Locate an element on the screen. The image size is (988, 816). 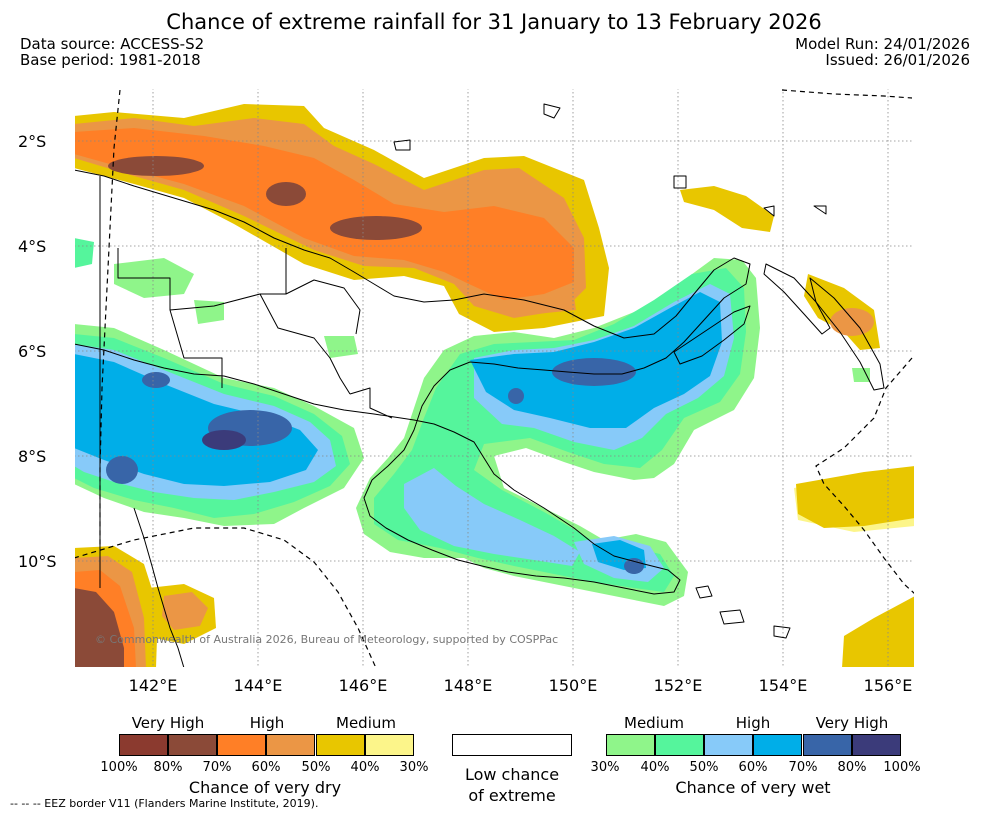
small-islands-north is located at coordinates (610, 160).